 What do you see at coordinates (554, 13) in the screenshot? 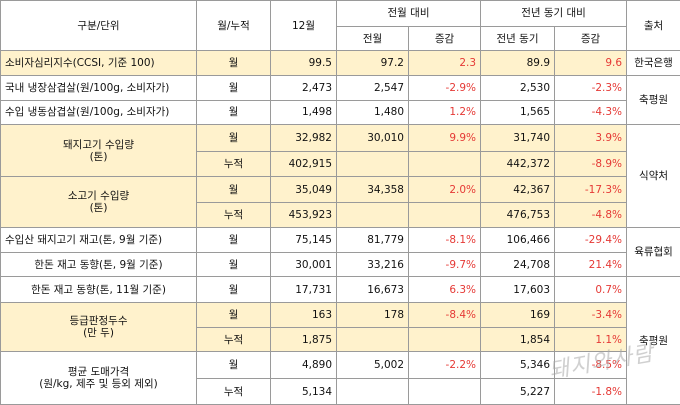
I see `header-yoy: 전년 동기 대비` at bounding box center [554, 13].